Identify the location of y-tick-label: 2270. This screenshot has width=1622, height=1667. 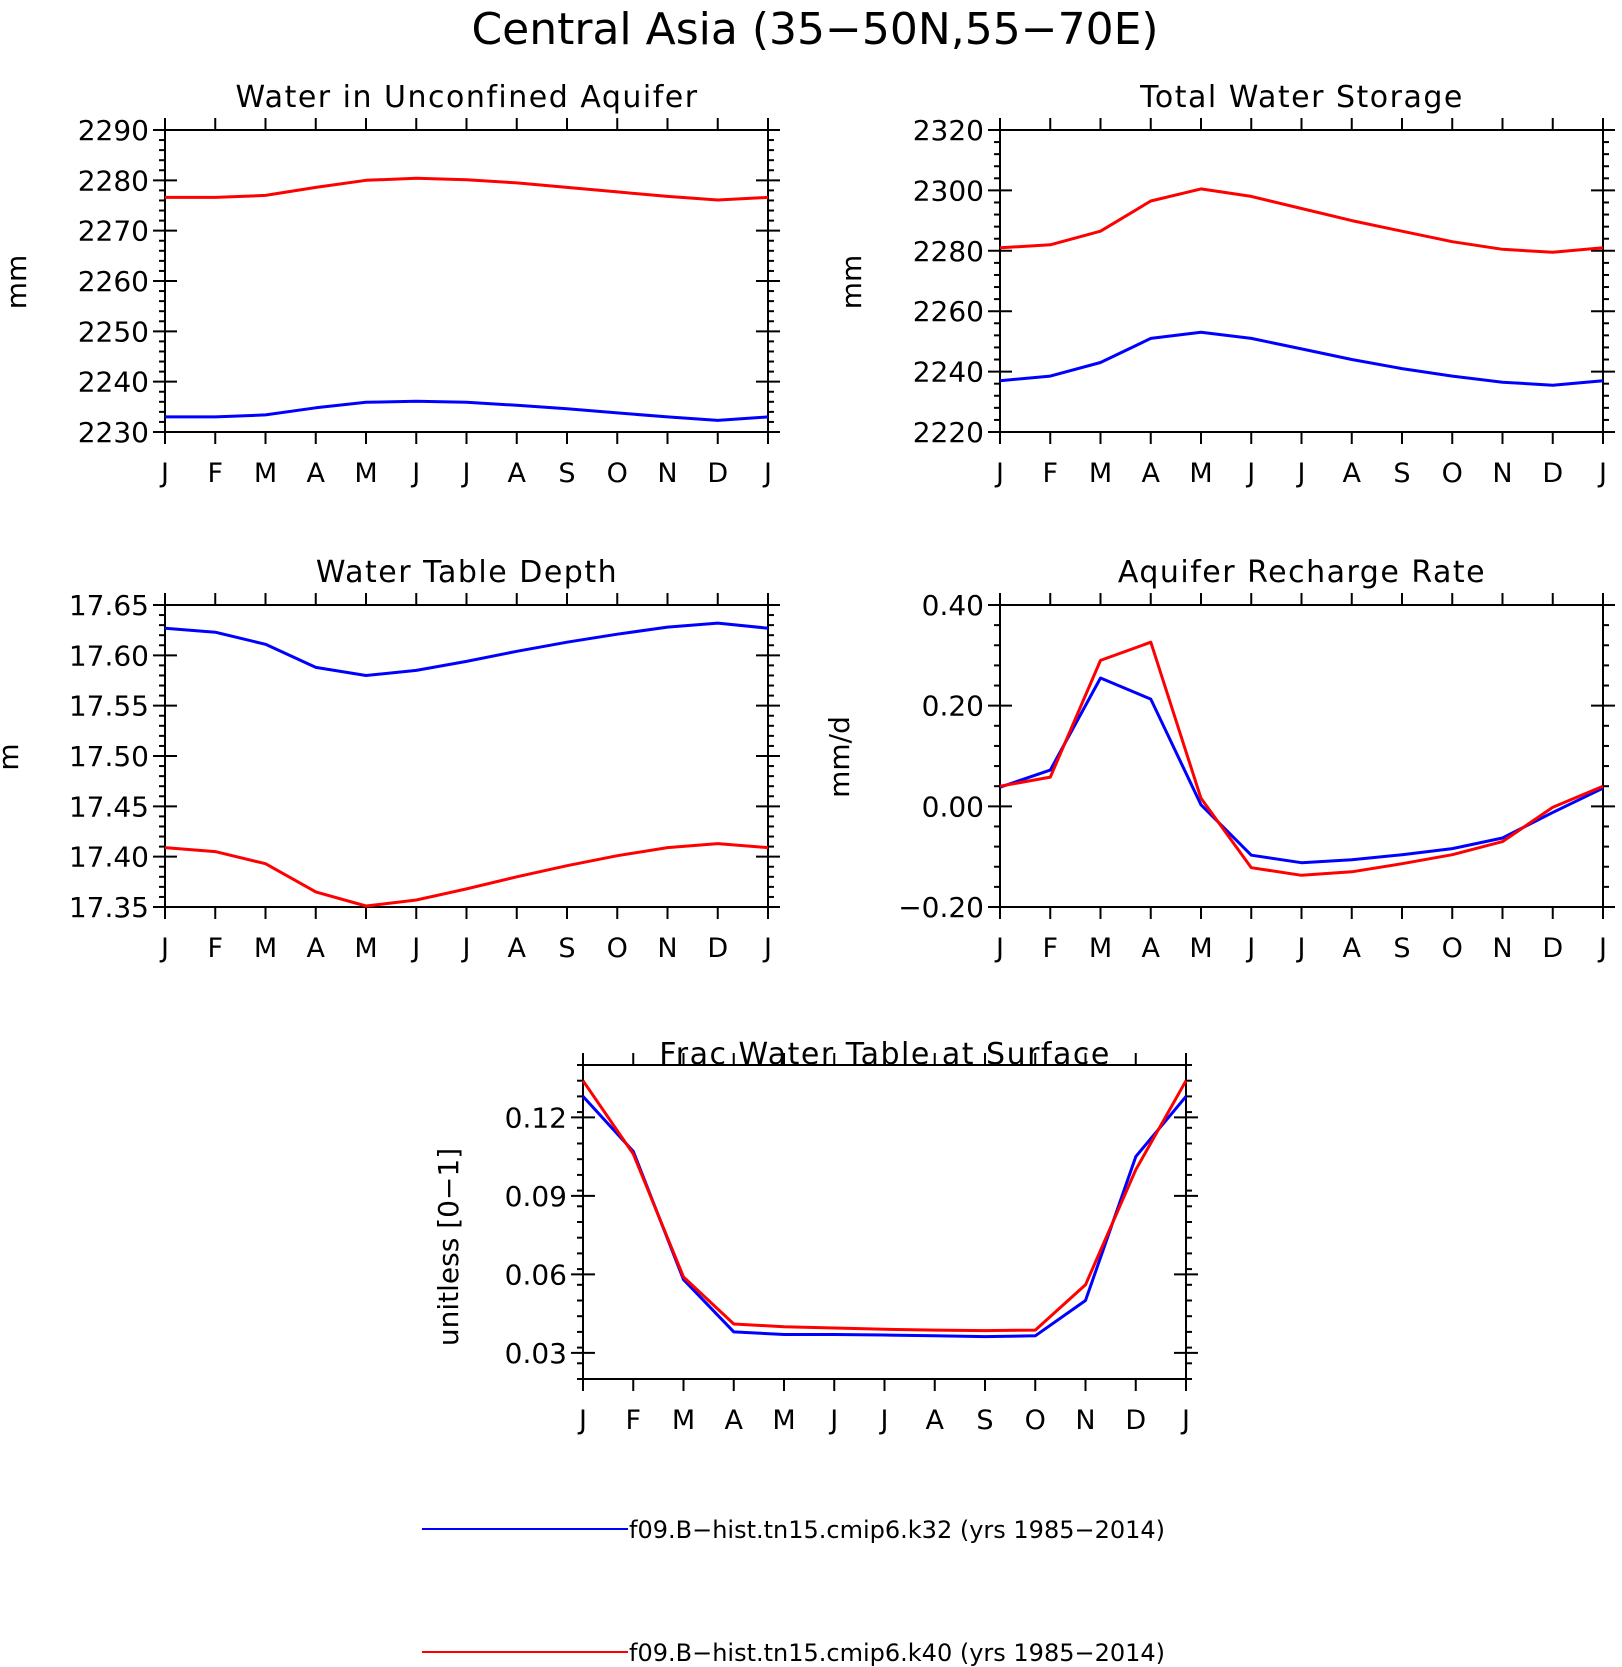
(113, 231).